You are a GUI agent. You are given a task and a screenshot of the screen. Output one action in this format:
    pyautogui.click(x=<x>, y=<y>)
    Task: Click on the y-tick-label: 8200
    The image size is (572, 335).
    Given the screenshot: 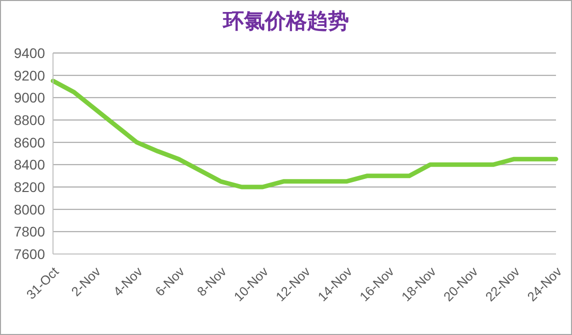 What is the action you would take?
    pyautogui.click(x=30, y=186)
    